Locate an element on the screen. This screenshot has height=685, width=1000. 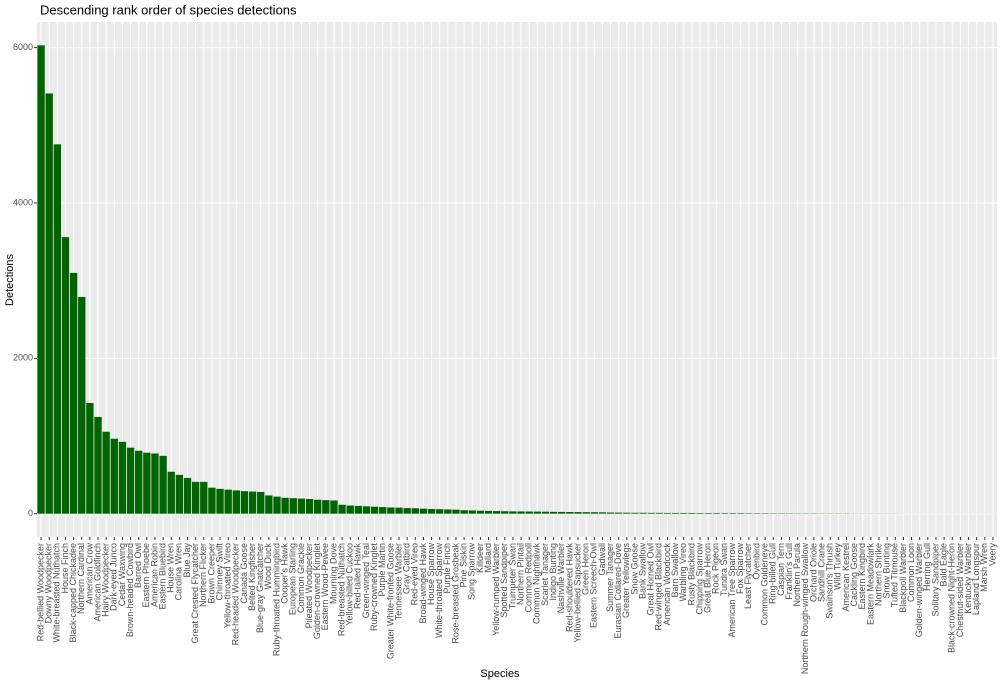
x-tick-label: Northern Parula is located at coordinates (797, 575).